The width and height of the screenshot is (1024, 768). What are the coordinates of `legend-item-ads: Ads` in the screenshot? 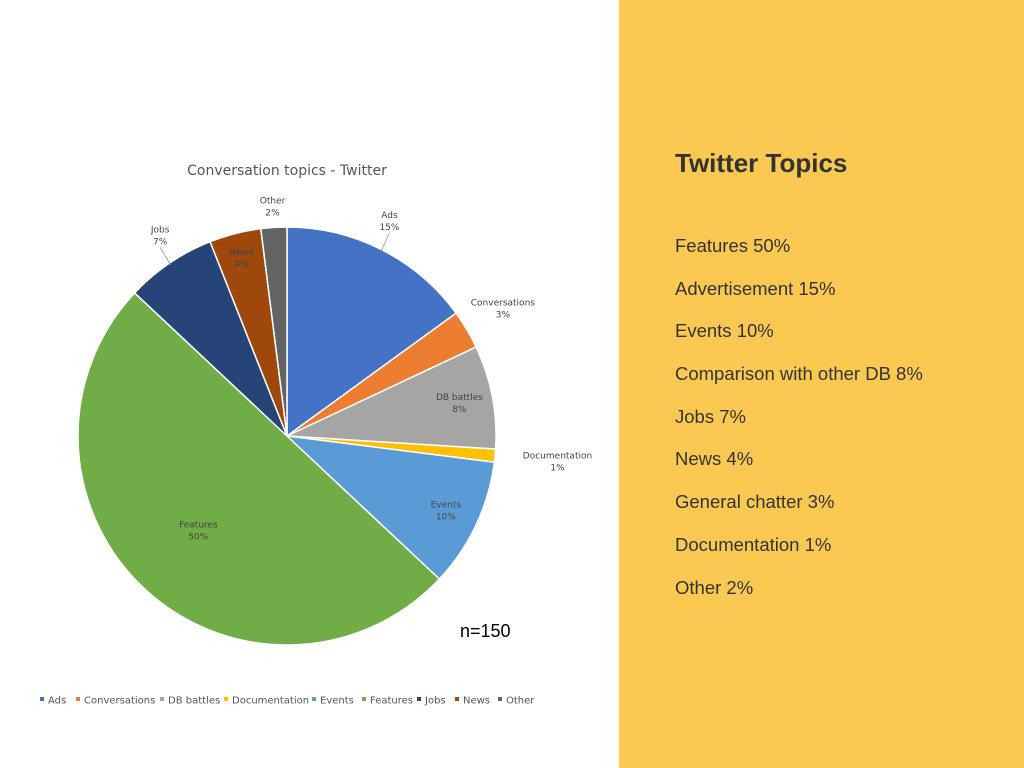 It's located at (53, 701).